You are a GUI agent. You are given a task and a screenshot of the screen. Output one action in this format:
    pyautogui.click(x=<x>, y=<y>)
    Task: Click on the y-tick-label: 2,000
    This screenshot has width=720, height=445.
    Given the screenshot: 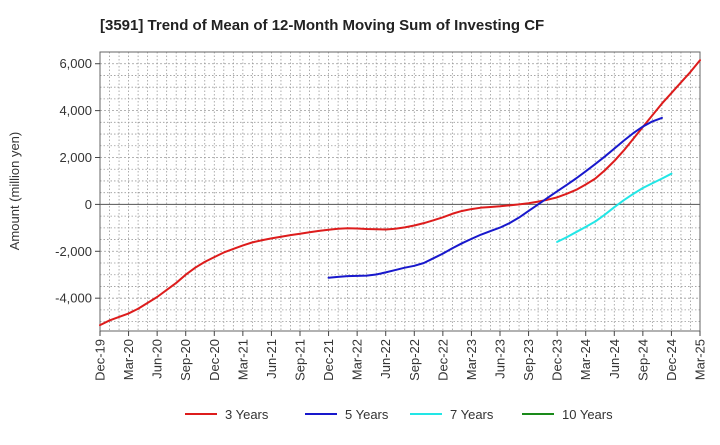 What is the action you would take?
    pyautogui.click(x=75, y=157)
    